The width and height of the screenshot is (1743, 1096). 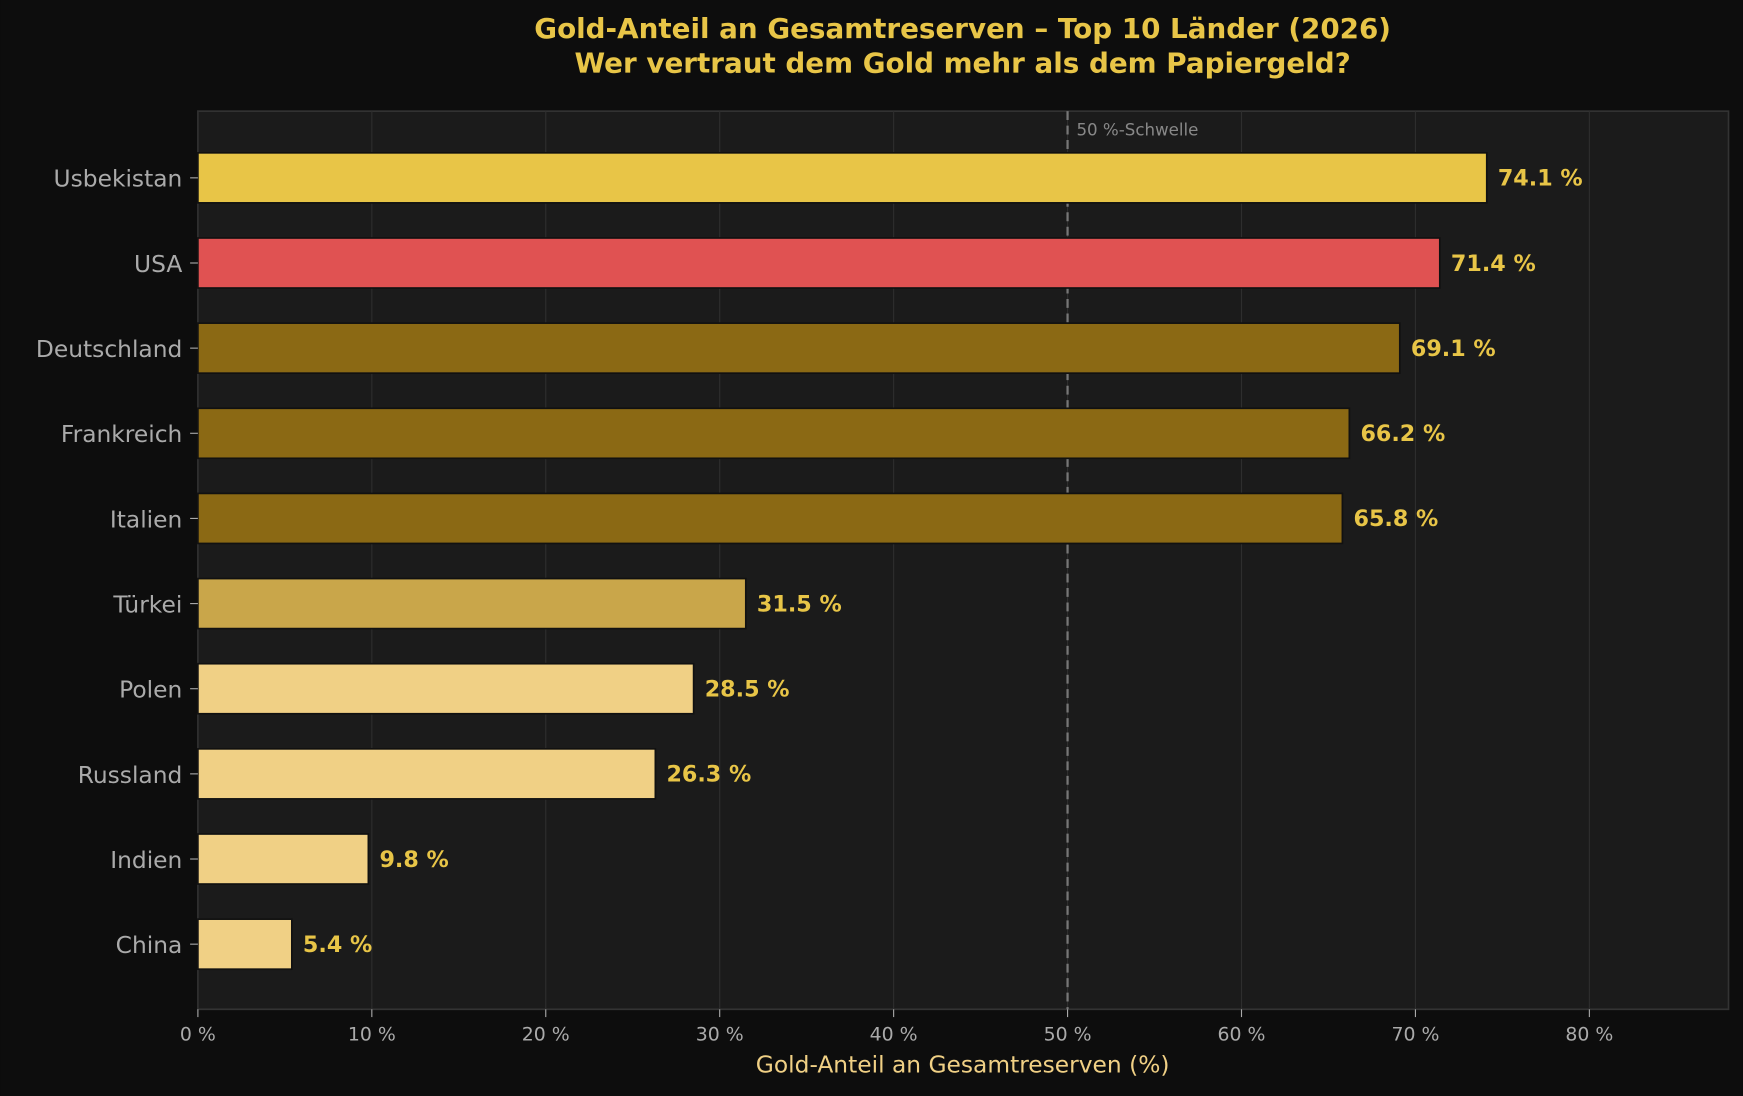 What do you see at coordinates (774, 433) in the screenshot?
I see `bar-frankreich` at bounding box center [774, 433].